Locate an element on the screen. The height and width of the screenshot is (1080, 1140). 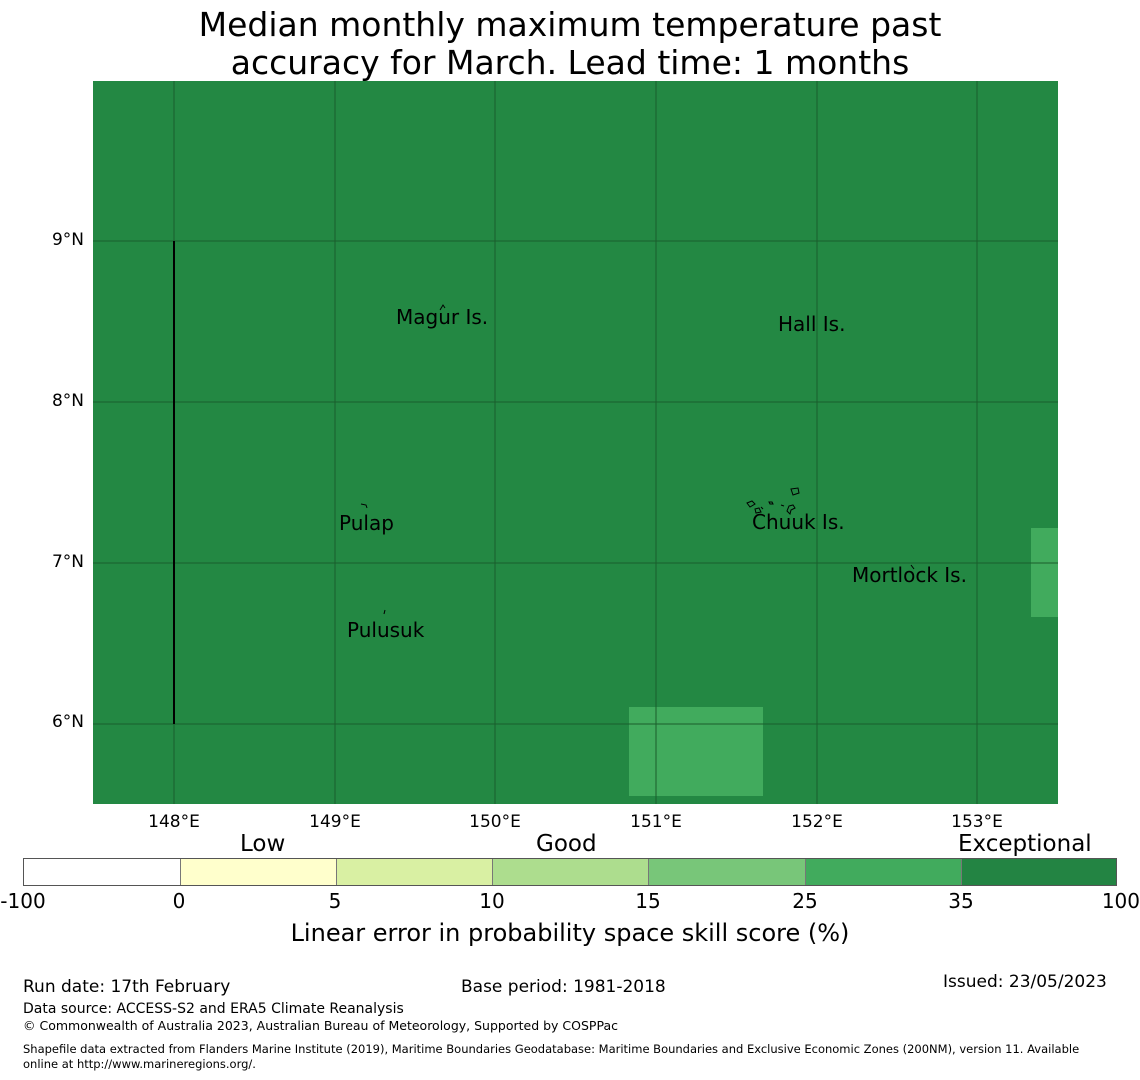
shapefile-credit-line-2: online at http://www.marineregions.org/. is located at coordinates (139, 1064).